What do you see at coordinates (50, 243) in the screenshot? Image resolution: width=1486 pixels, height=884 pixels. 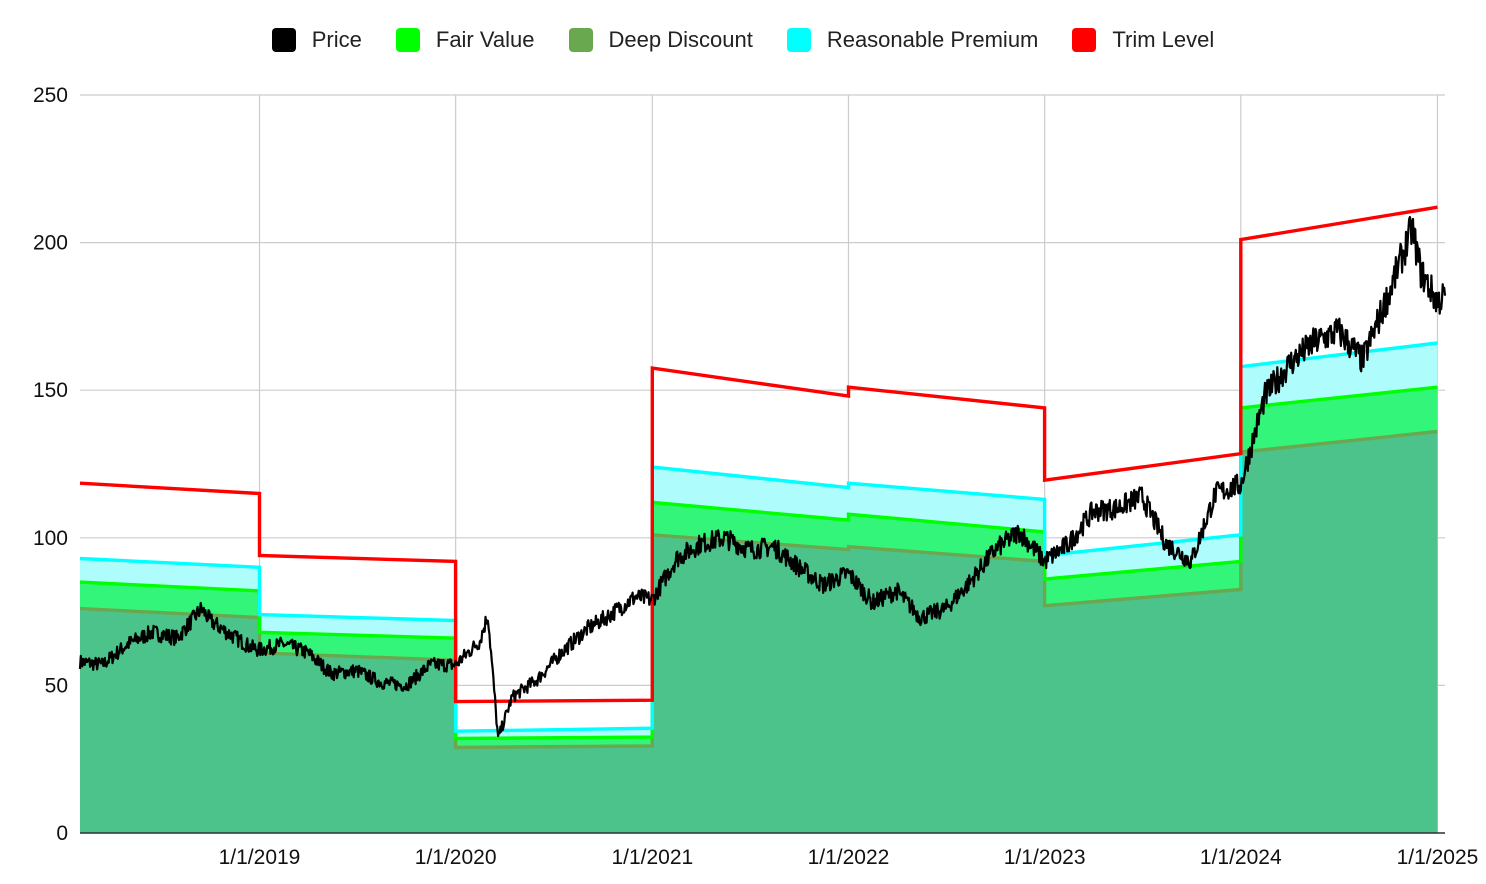 I see `y-tick-label: 200` at bounding box center [50, 243].